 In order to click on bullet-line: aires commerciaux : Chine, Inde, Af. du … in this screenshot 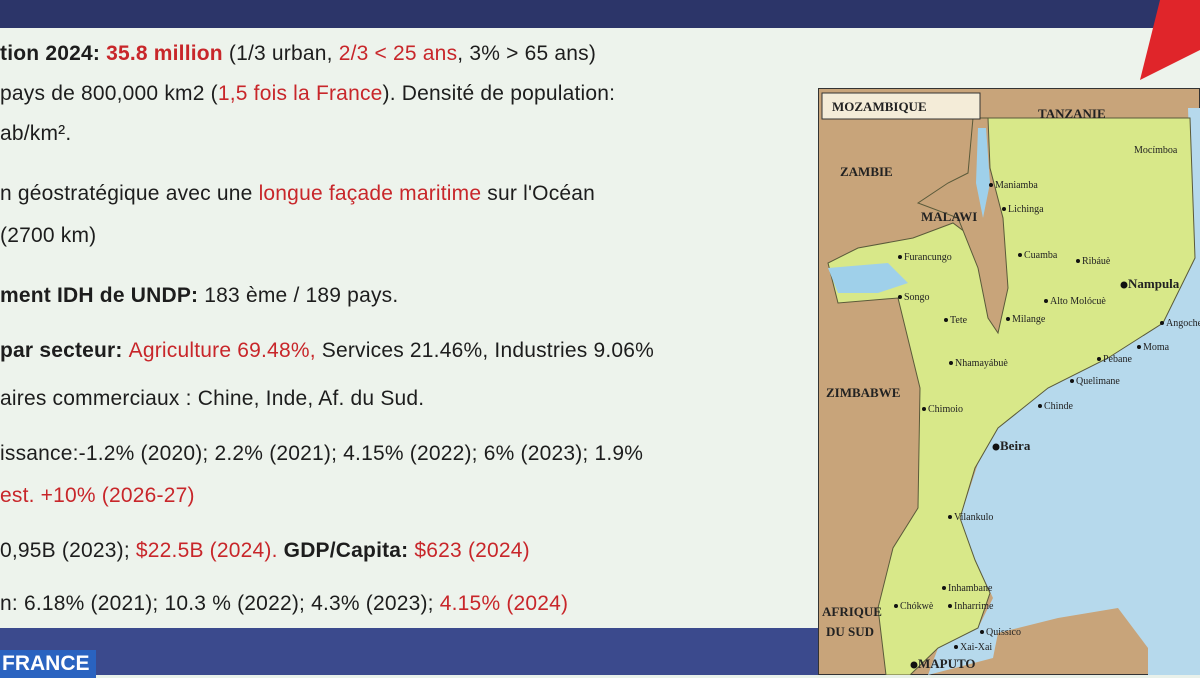, I will do `click(212, 399)`.